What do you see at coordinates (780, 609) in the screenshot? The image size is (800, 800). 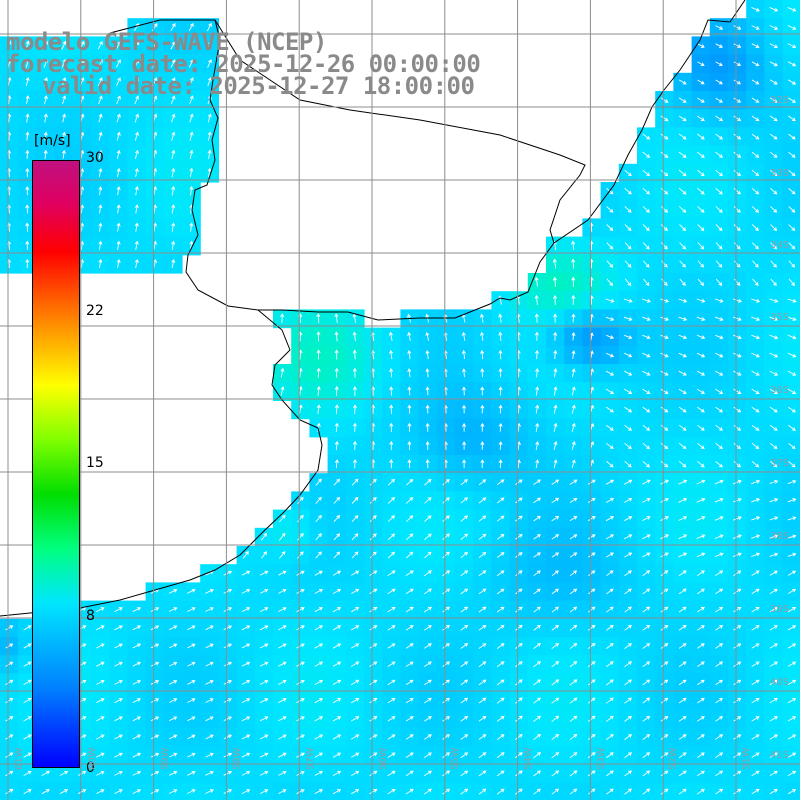 I see `lat-label-39s: 39S` at bounding box center [780, 609].